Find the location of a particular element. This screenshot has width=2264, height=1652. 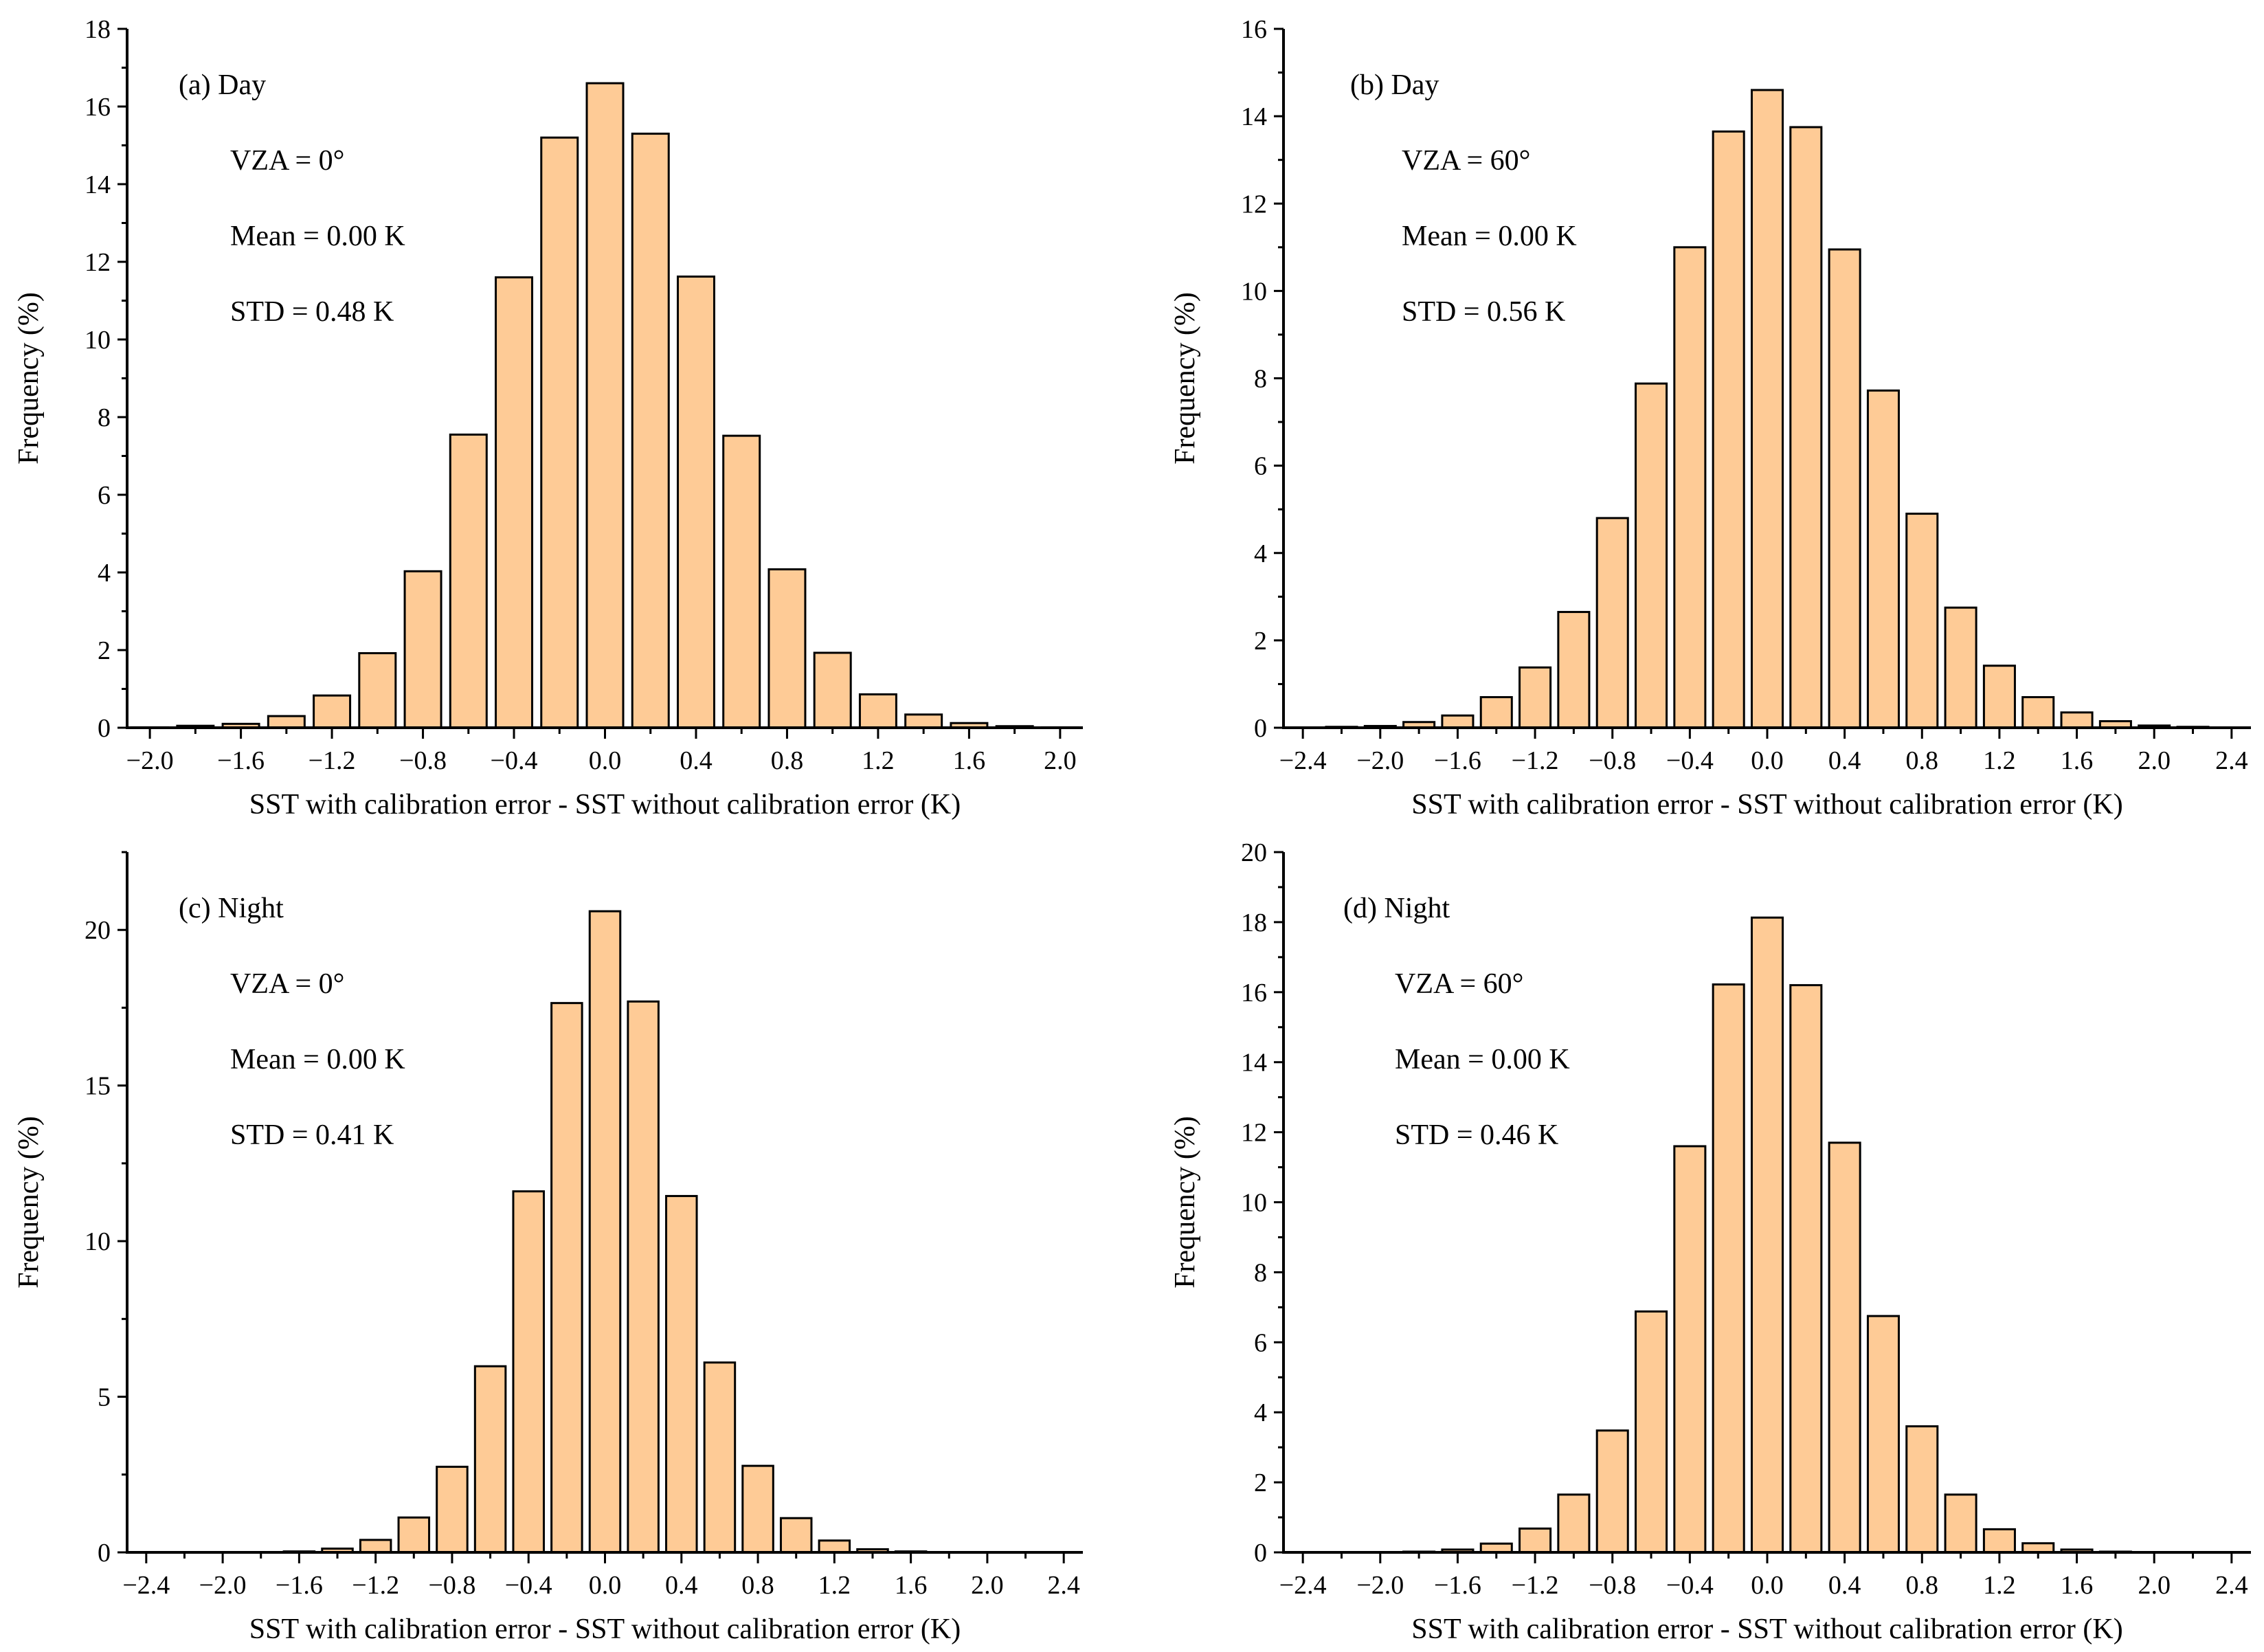

y-tick-label: 18 is located at coordinates (98, 29).